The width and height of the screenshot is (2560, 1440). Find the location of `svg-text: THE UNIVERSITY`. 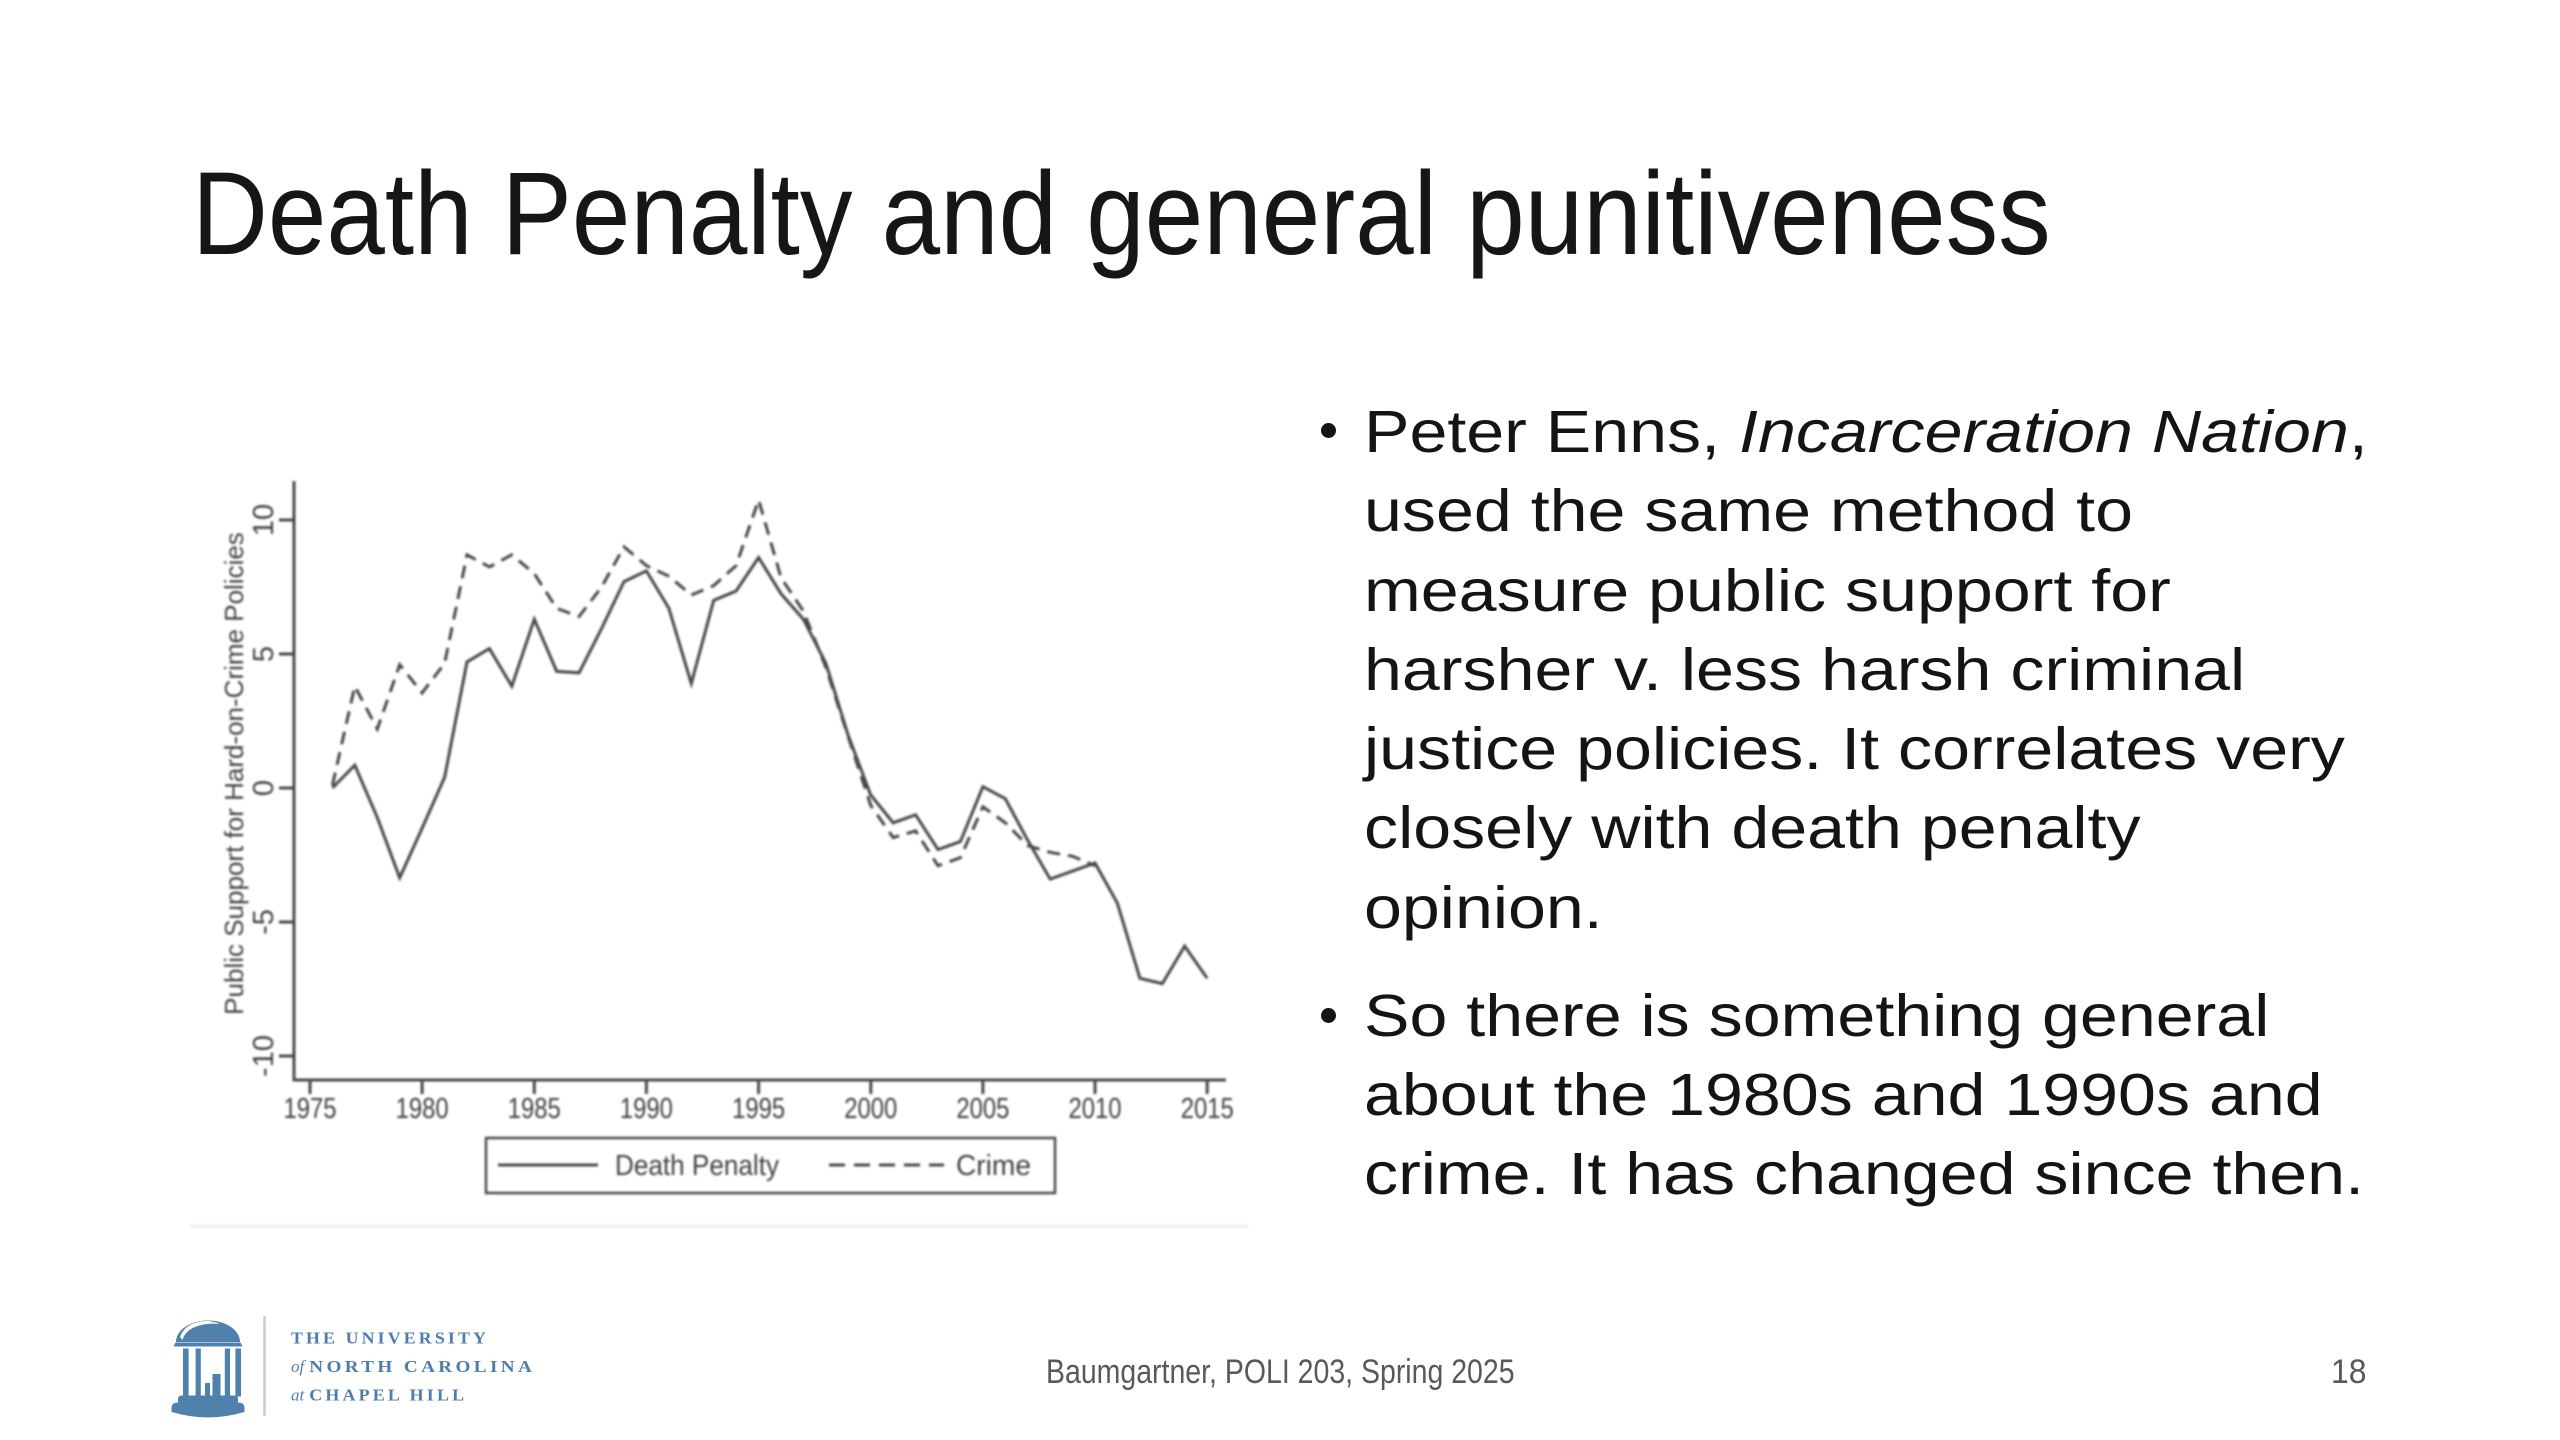

svg-text: THE UNIVERSITY is located at coordinates (390, 1338).